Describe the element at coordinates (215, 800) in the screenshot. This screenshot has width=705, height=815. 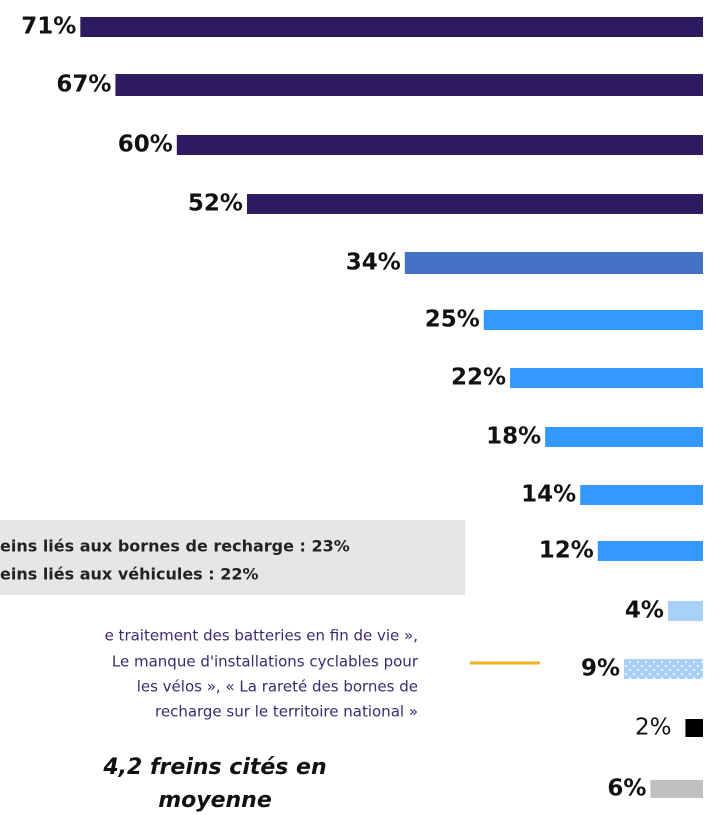
I see `average-line: moyenne` at that location.